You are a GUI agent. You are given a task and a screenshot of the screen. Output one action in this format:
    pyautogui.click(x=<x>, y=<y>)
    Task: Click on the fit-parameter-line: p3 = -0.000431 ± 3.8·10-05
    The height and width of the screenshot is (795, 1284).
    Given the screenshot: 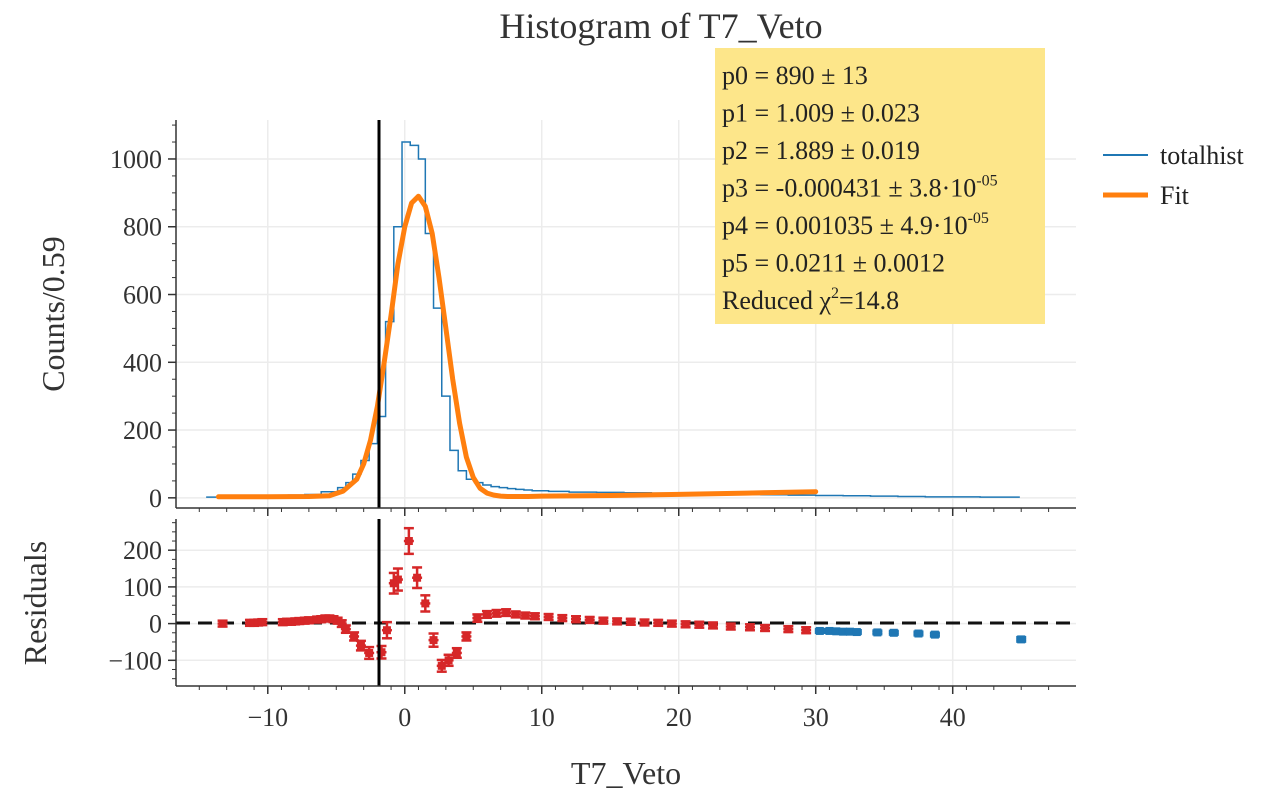 What is the action you would take?
    pyautogui.click(x=860, y=188)
    